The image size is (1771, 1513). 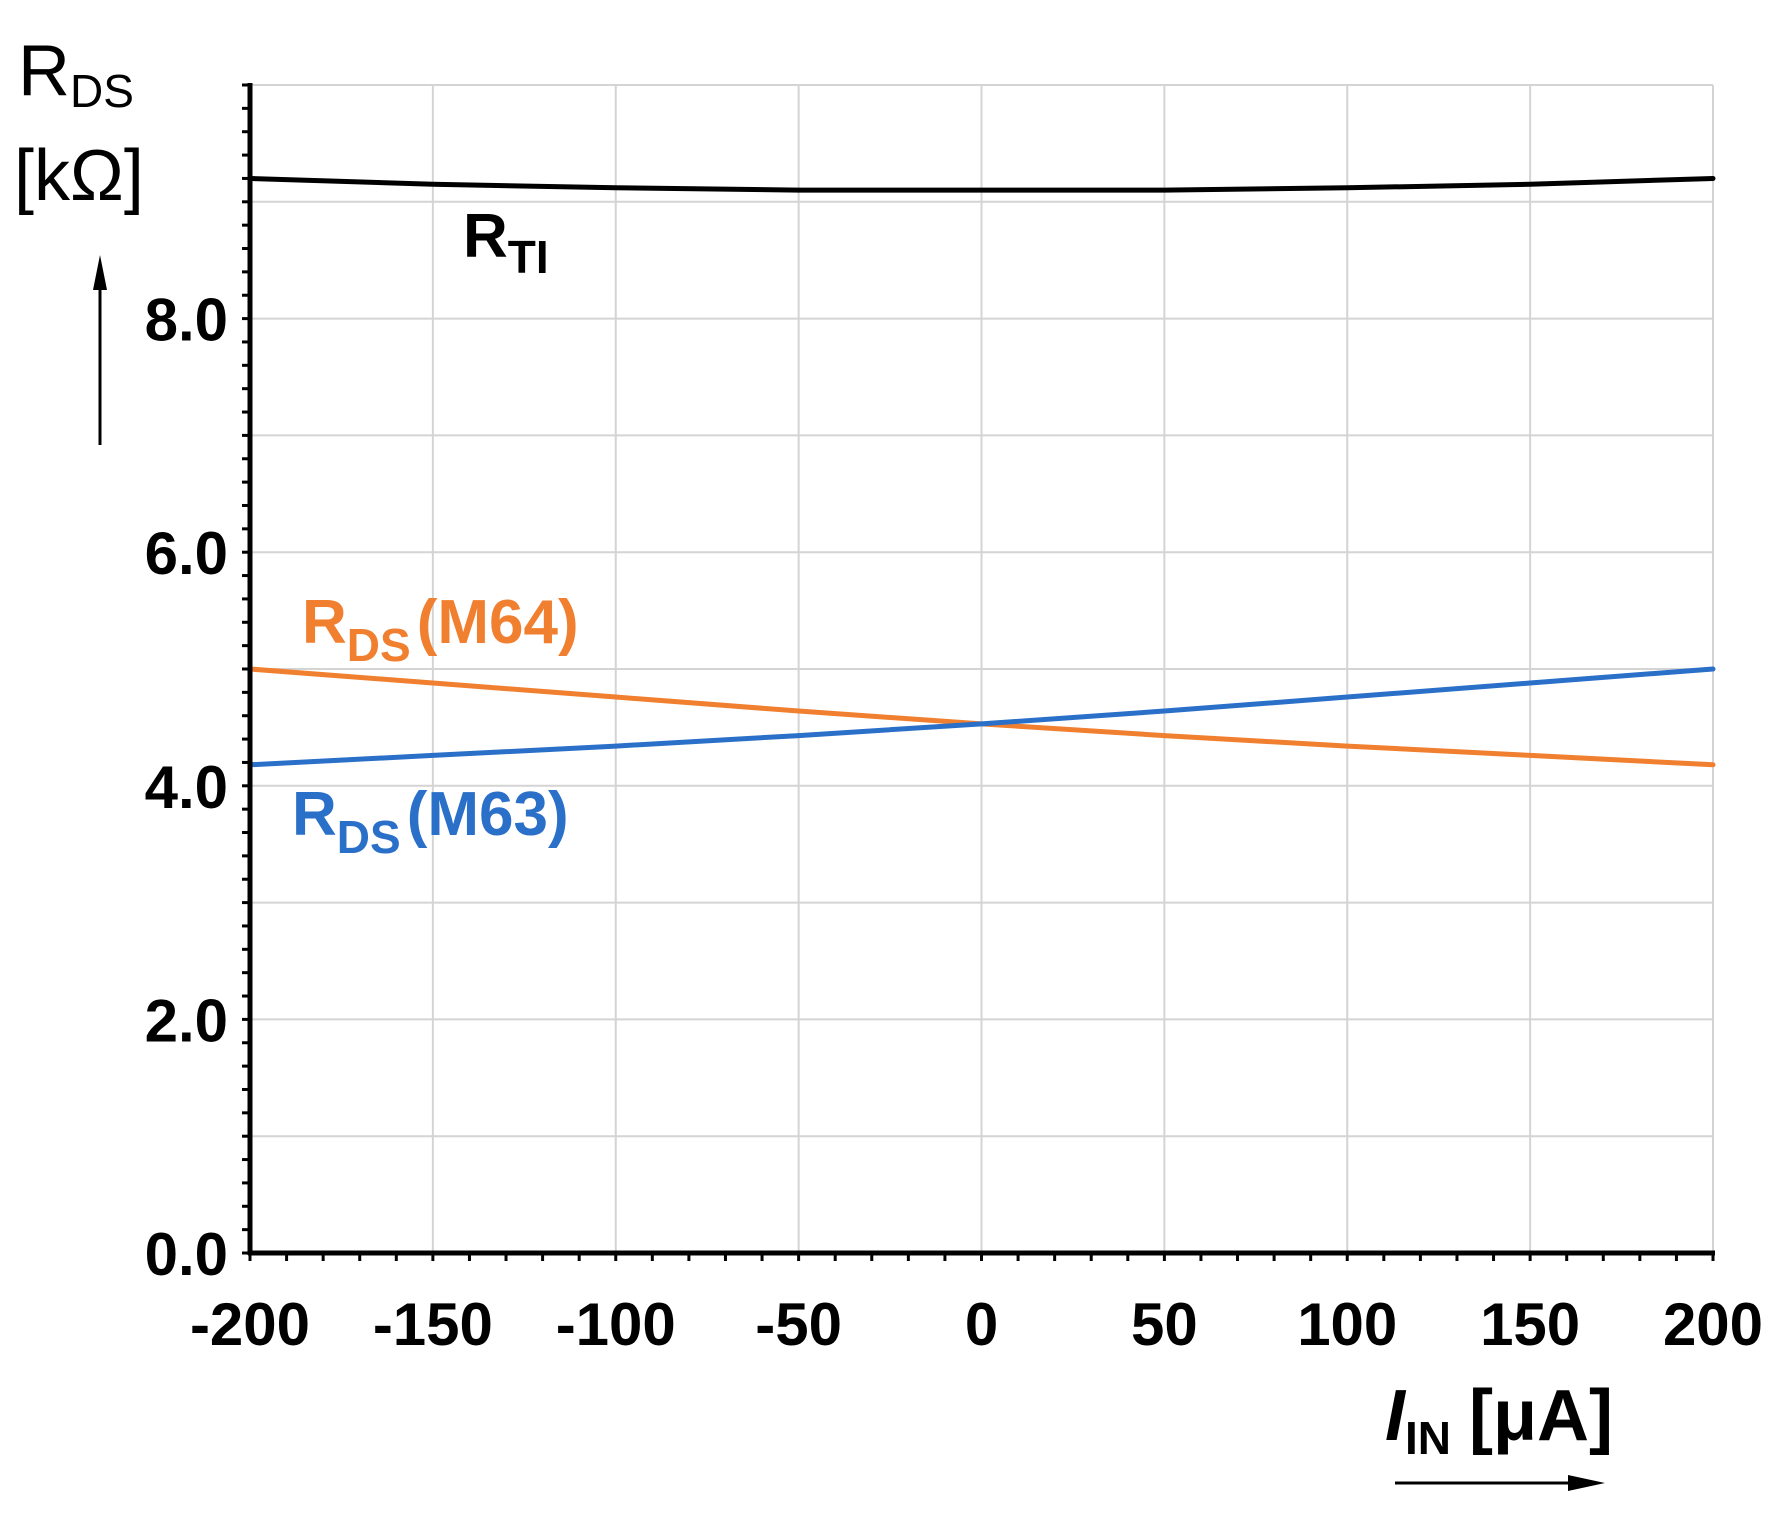 I want to click on y-axis-unit: [kΩ], so click(x=79, y=176).